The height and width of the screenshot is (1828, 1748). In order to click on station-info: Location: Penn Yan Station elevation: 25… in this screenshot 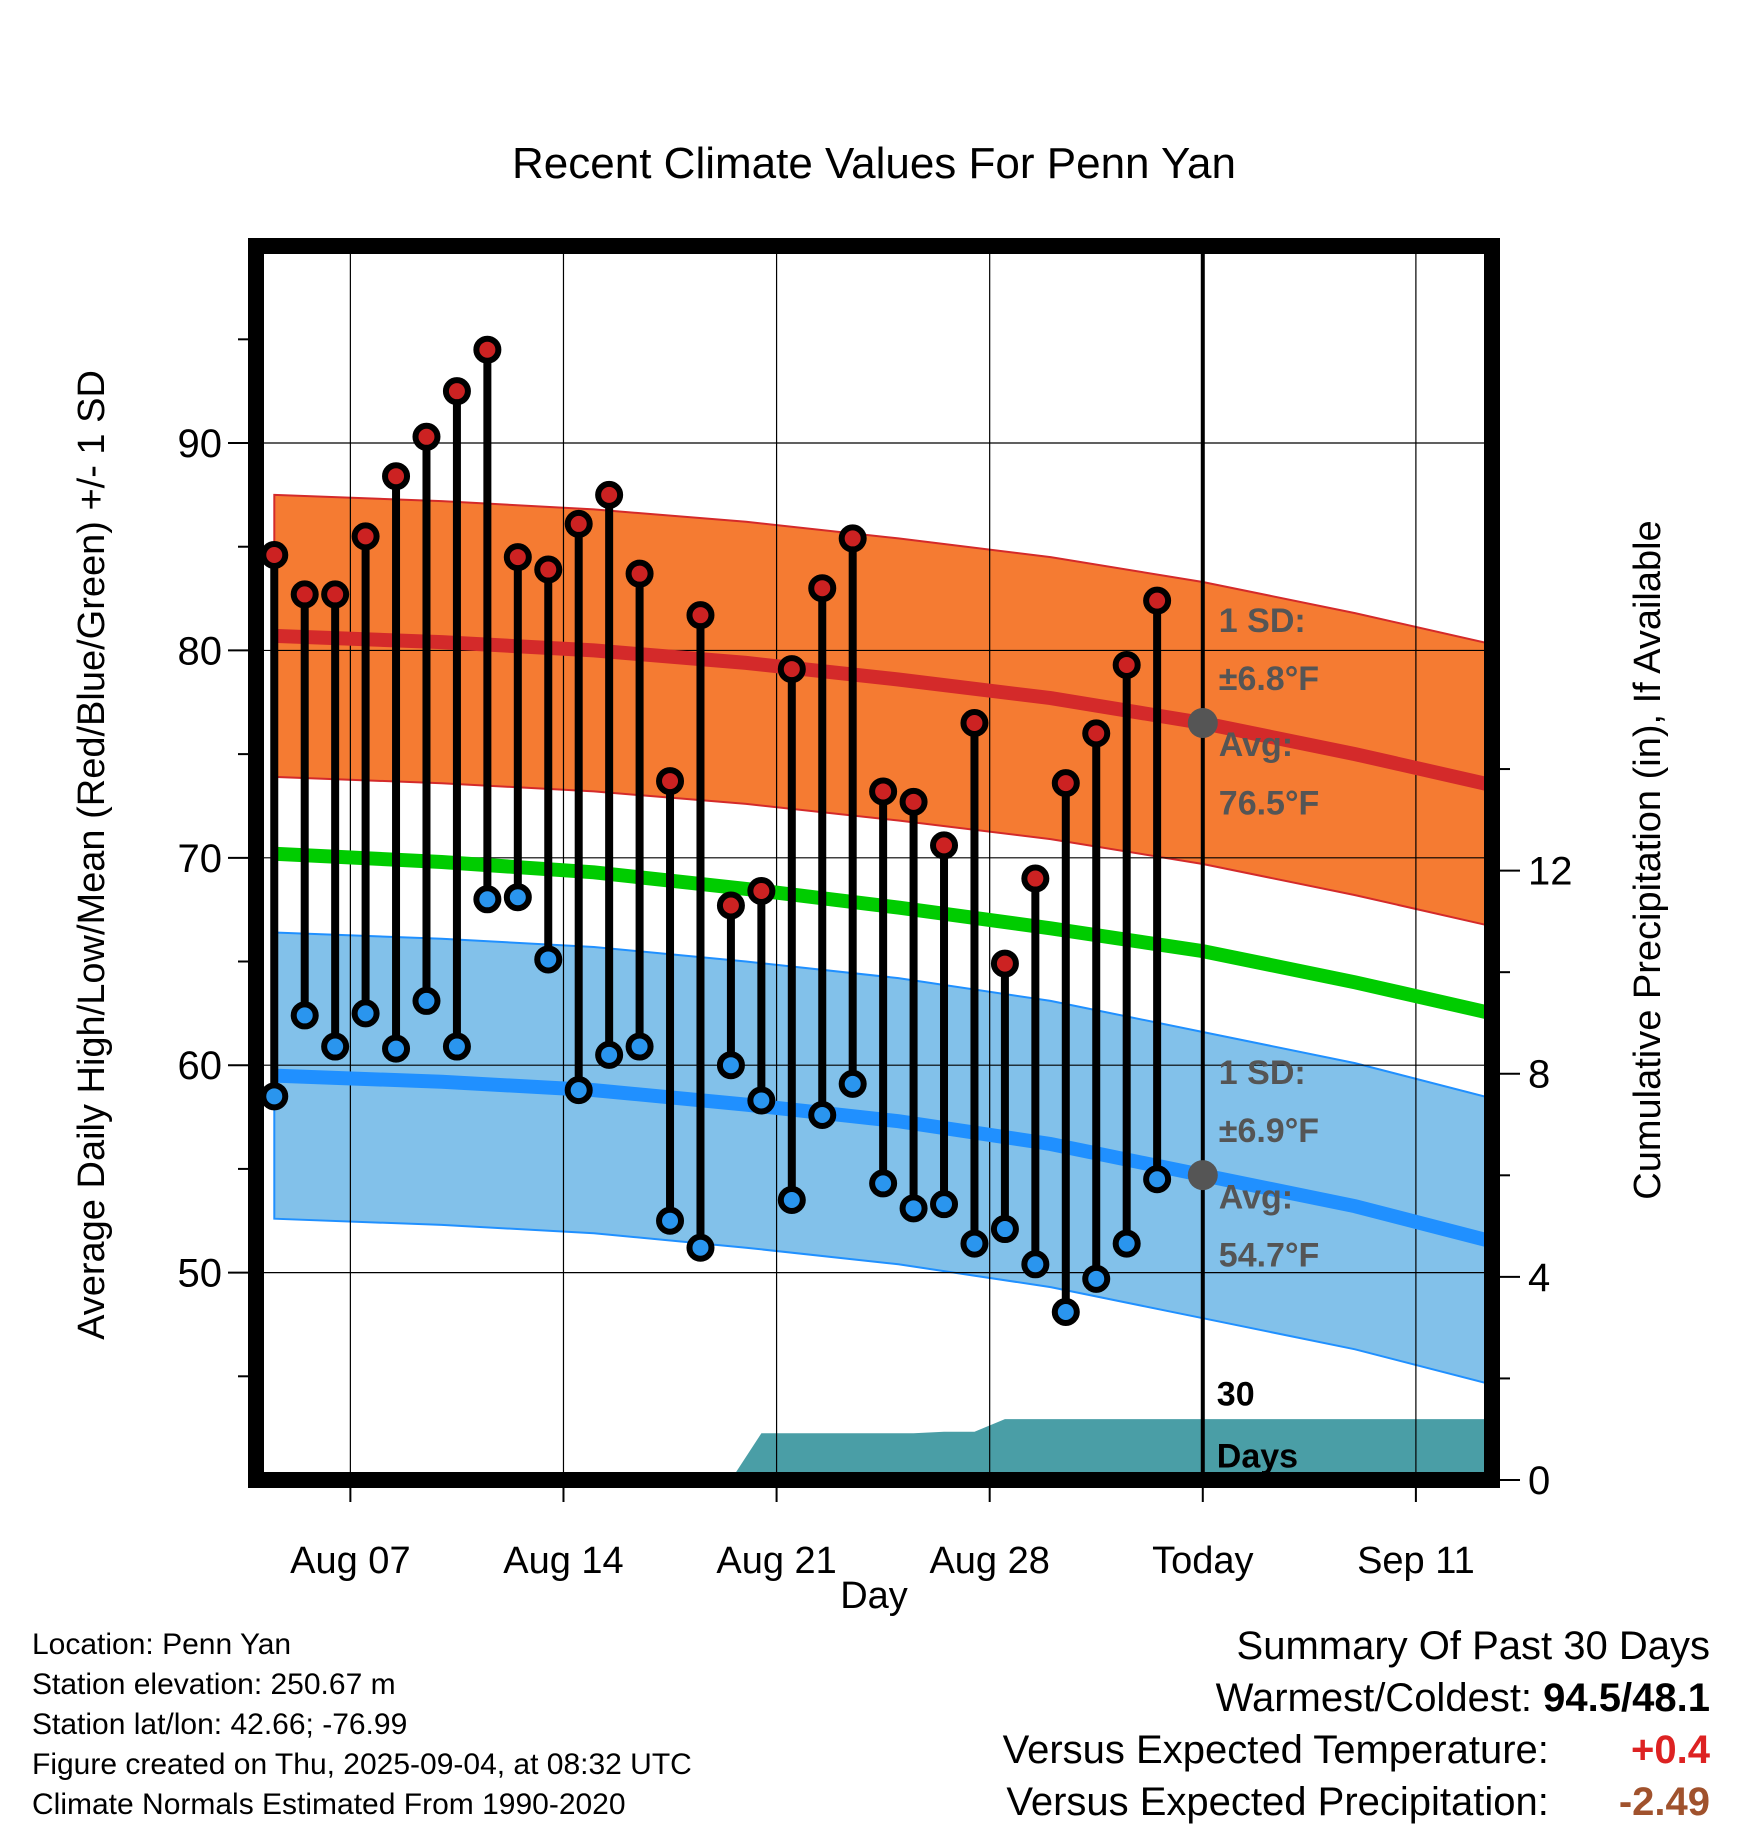, I will do `click(362, 1725)`.